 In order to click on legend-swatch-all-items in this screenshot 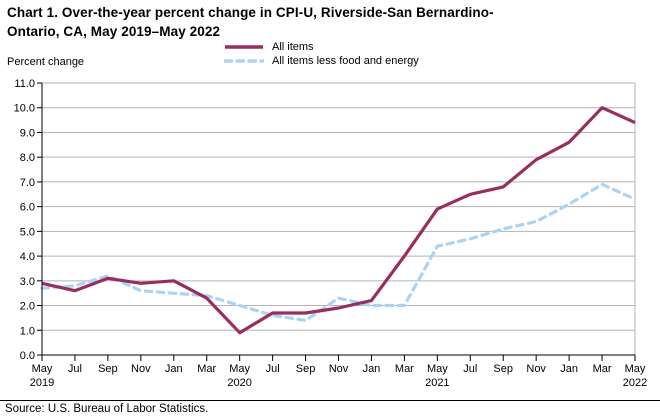, I will do `click(244, 47)`.